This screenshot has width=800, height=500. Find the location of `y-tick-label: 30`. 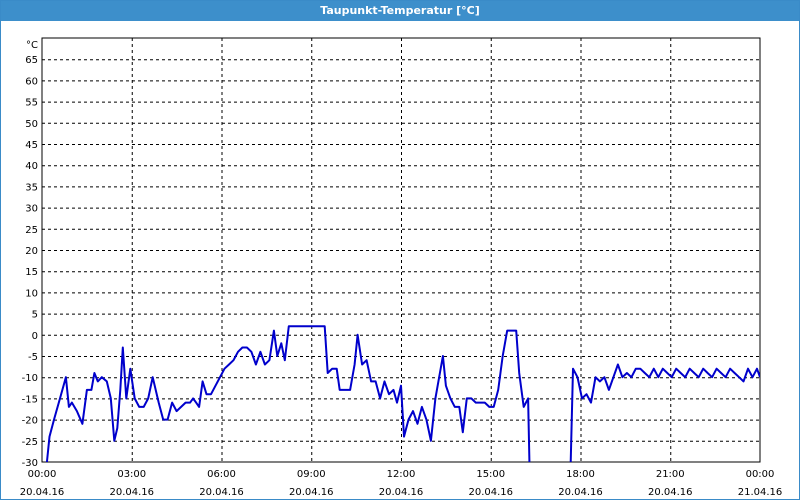

y-tick-label: 30 is located at coordinates (31, 209).